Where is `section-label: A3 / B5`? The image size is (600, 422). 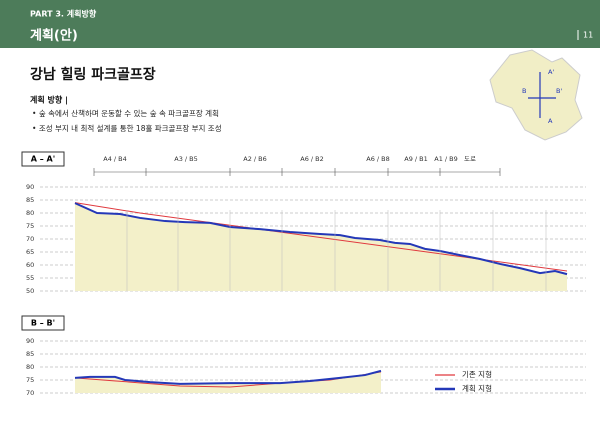 section-label: A3 / B5 is located at coordinates (186, 159).